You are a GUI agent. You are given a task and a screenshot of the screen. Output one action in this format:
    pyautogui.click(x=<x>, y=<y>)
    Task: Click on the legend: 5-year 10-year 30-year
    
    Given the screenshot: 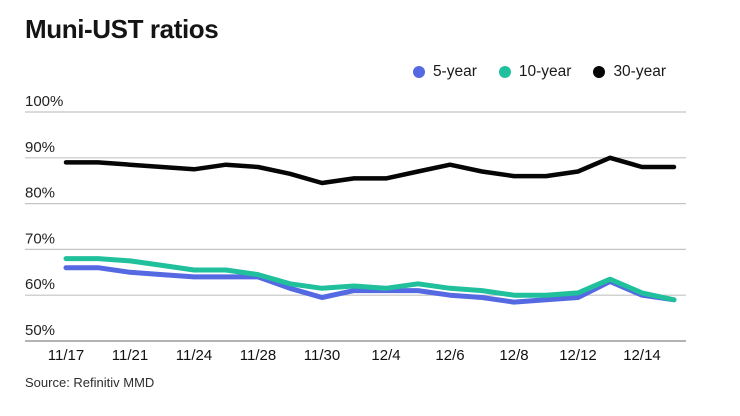 What is the action you would take?
    pyautogui.click(x=539, y=72)
    